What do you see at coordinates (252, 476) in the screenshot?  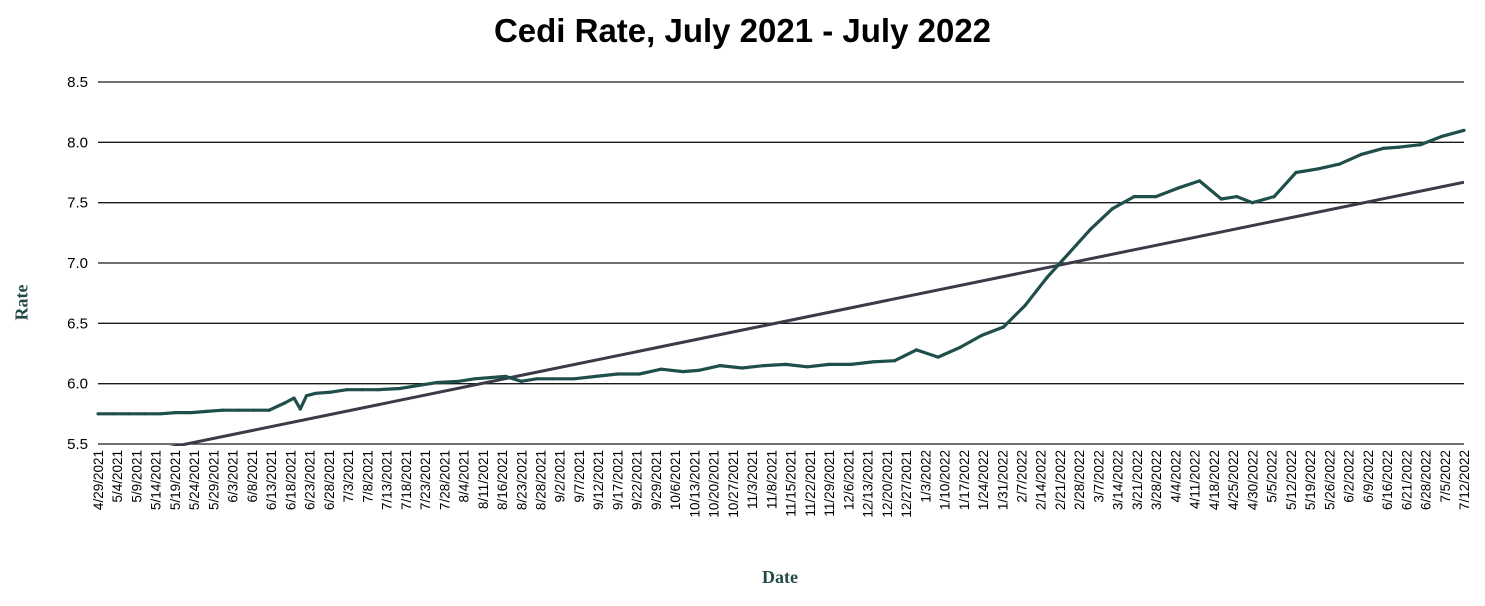 I see `x-tick-label: 6/8/2021` at bounding box center [252, 476].